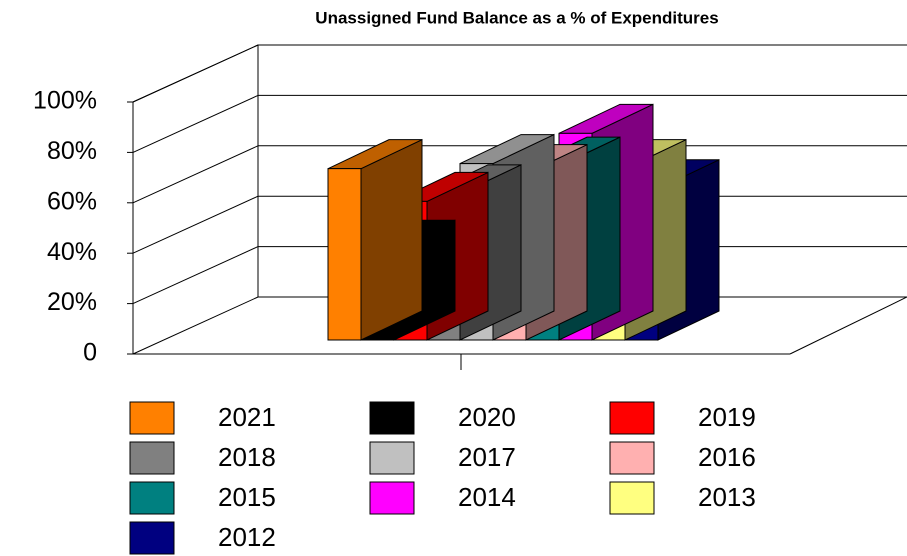 The width and height of the screenshot is (907, 556). What do you see at coordinates (72, 151) in the screenshot?
I see `y-tick-label: 80%` at bounding box center [72, 151].